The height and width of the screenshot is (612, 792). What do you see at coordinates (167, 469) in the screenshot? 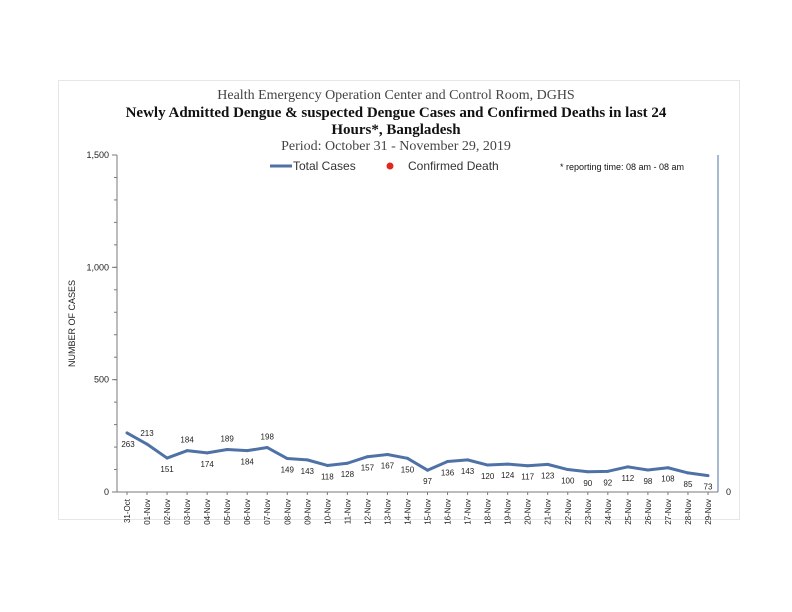
I see `data-label-total-cases: 151` at bounding box center [167, 469].